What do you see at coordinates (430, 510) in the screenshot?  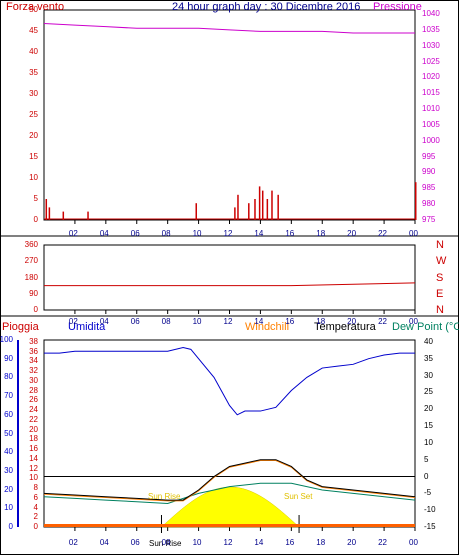 I see `temperature-tick-label: -10` at bounding box center [430, 510].